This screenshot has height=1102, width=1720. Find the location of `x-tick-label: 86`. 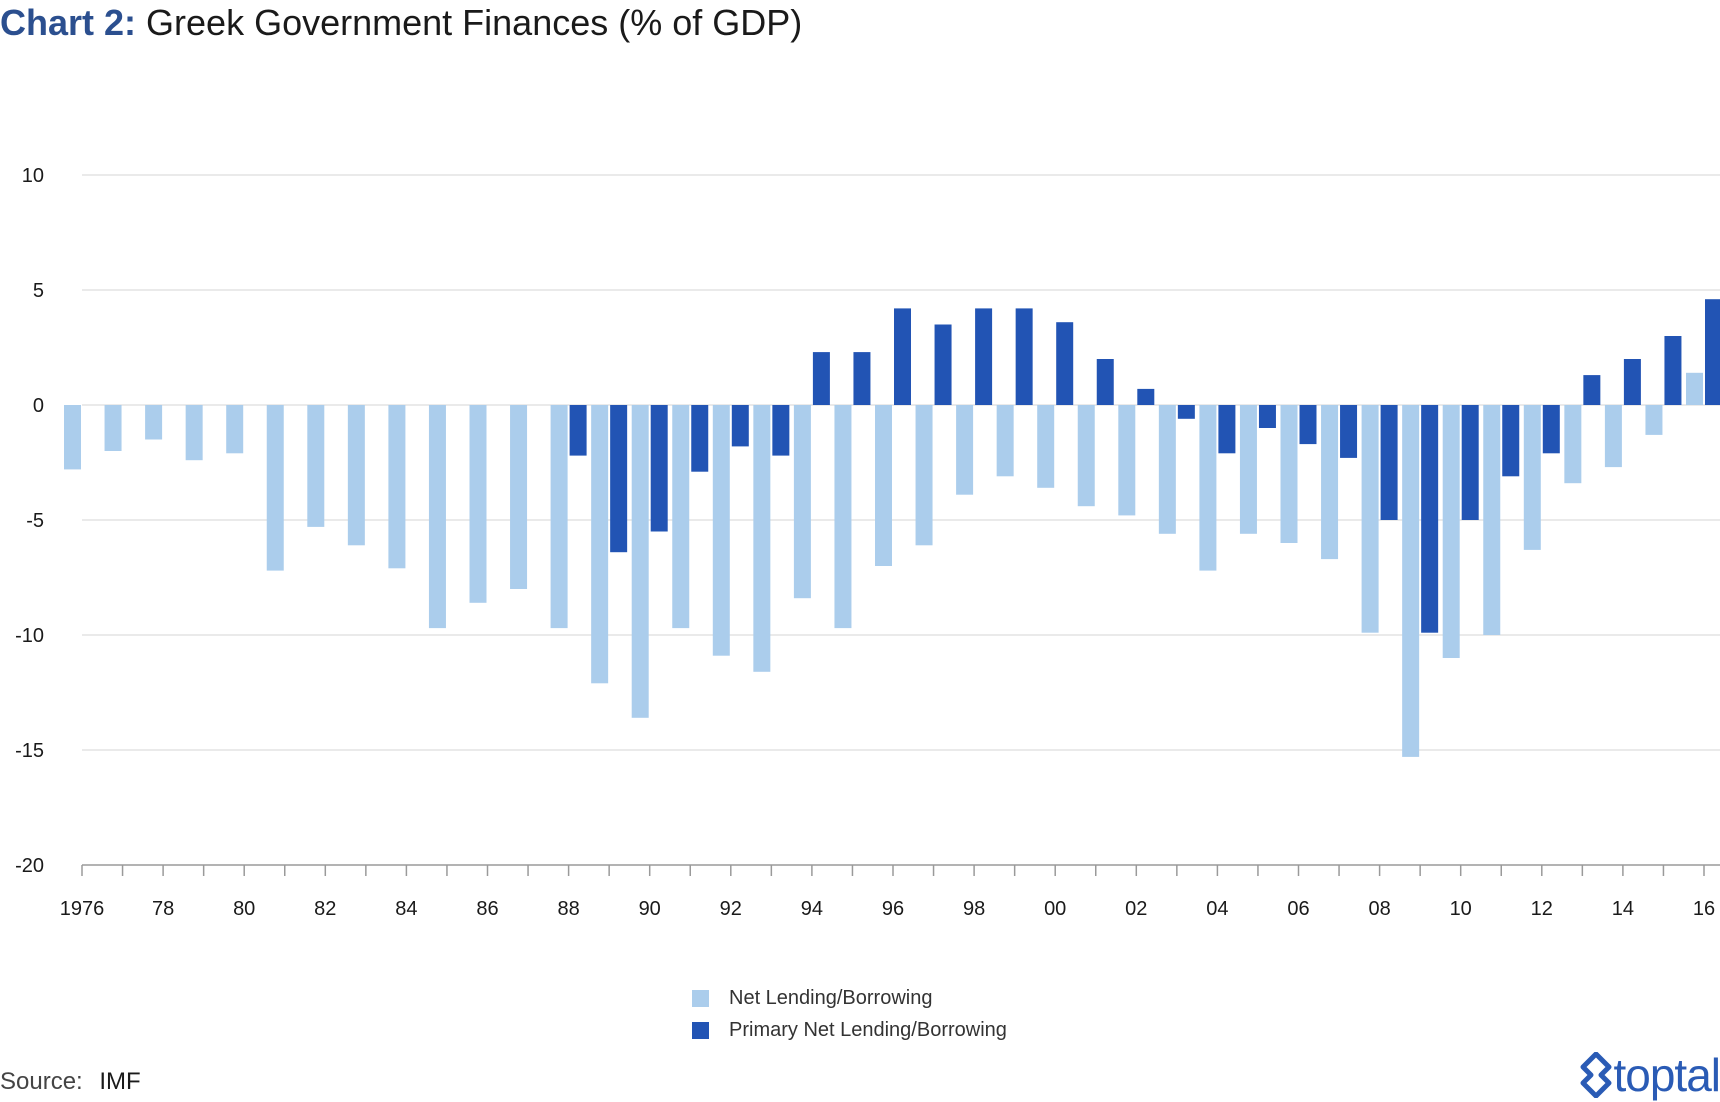

x-tick-label: 86 is located at coordinates (487, 909).